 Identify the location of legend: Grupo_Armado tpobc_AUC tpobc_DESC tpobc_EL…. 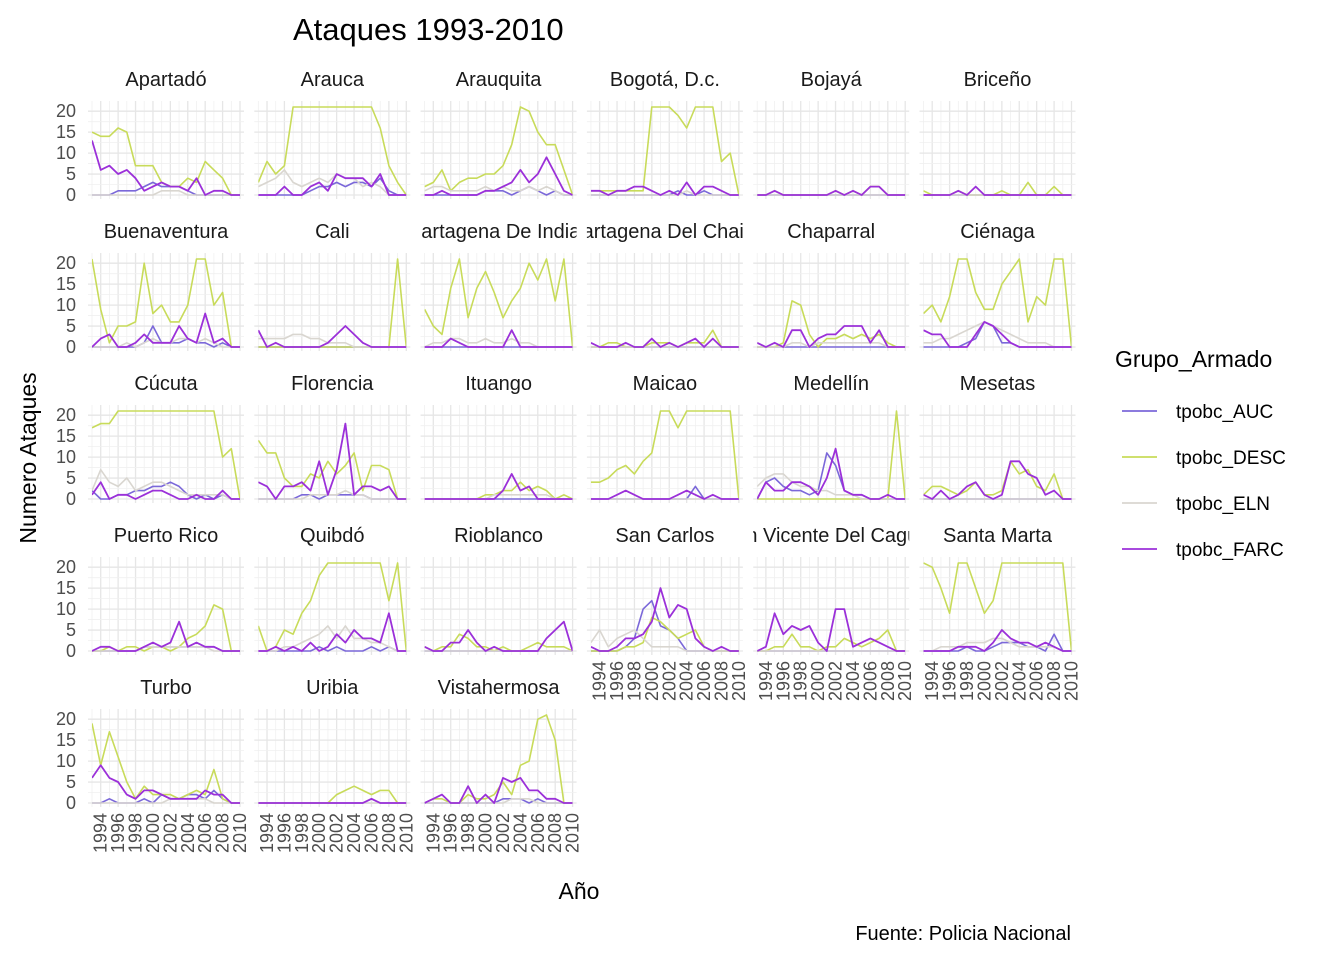
(1200, 453).